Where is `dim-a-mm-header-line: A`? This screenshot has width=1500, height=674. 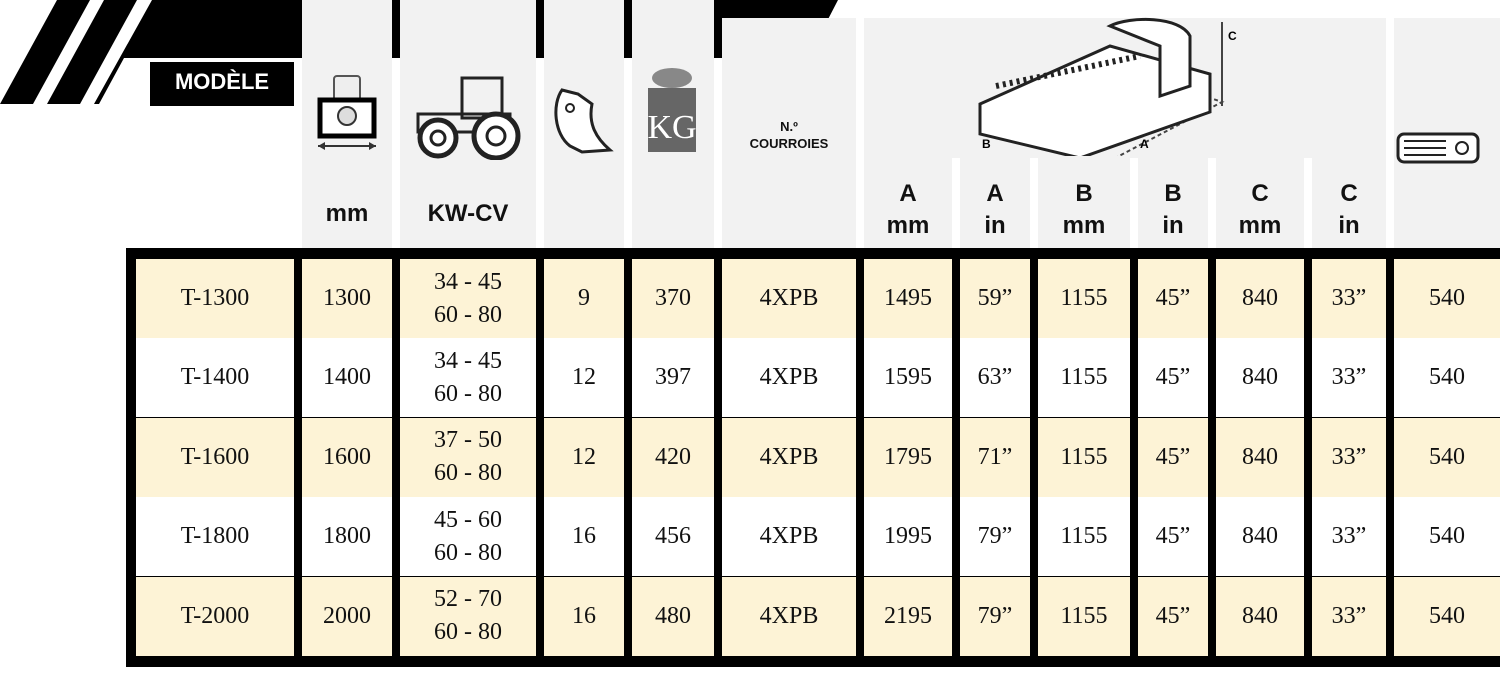
dim-a-mm-header-line: A is located at coordinates (908, 193).